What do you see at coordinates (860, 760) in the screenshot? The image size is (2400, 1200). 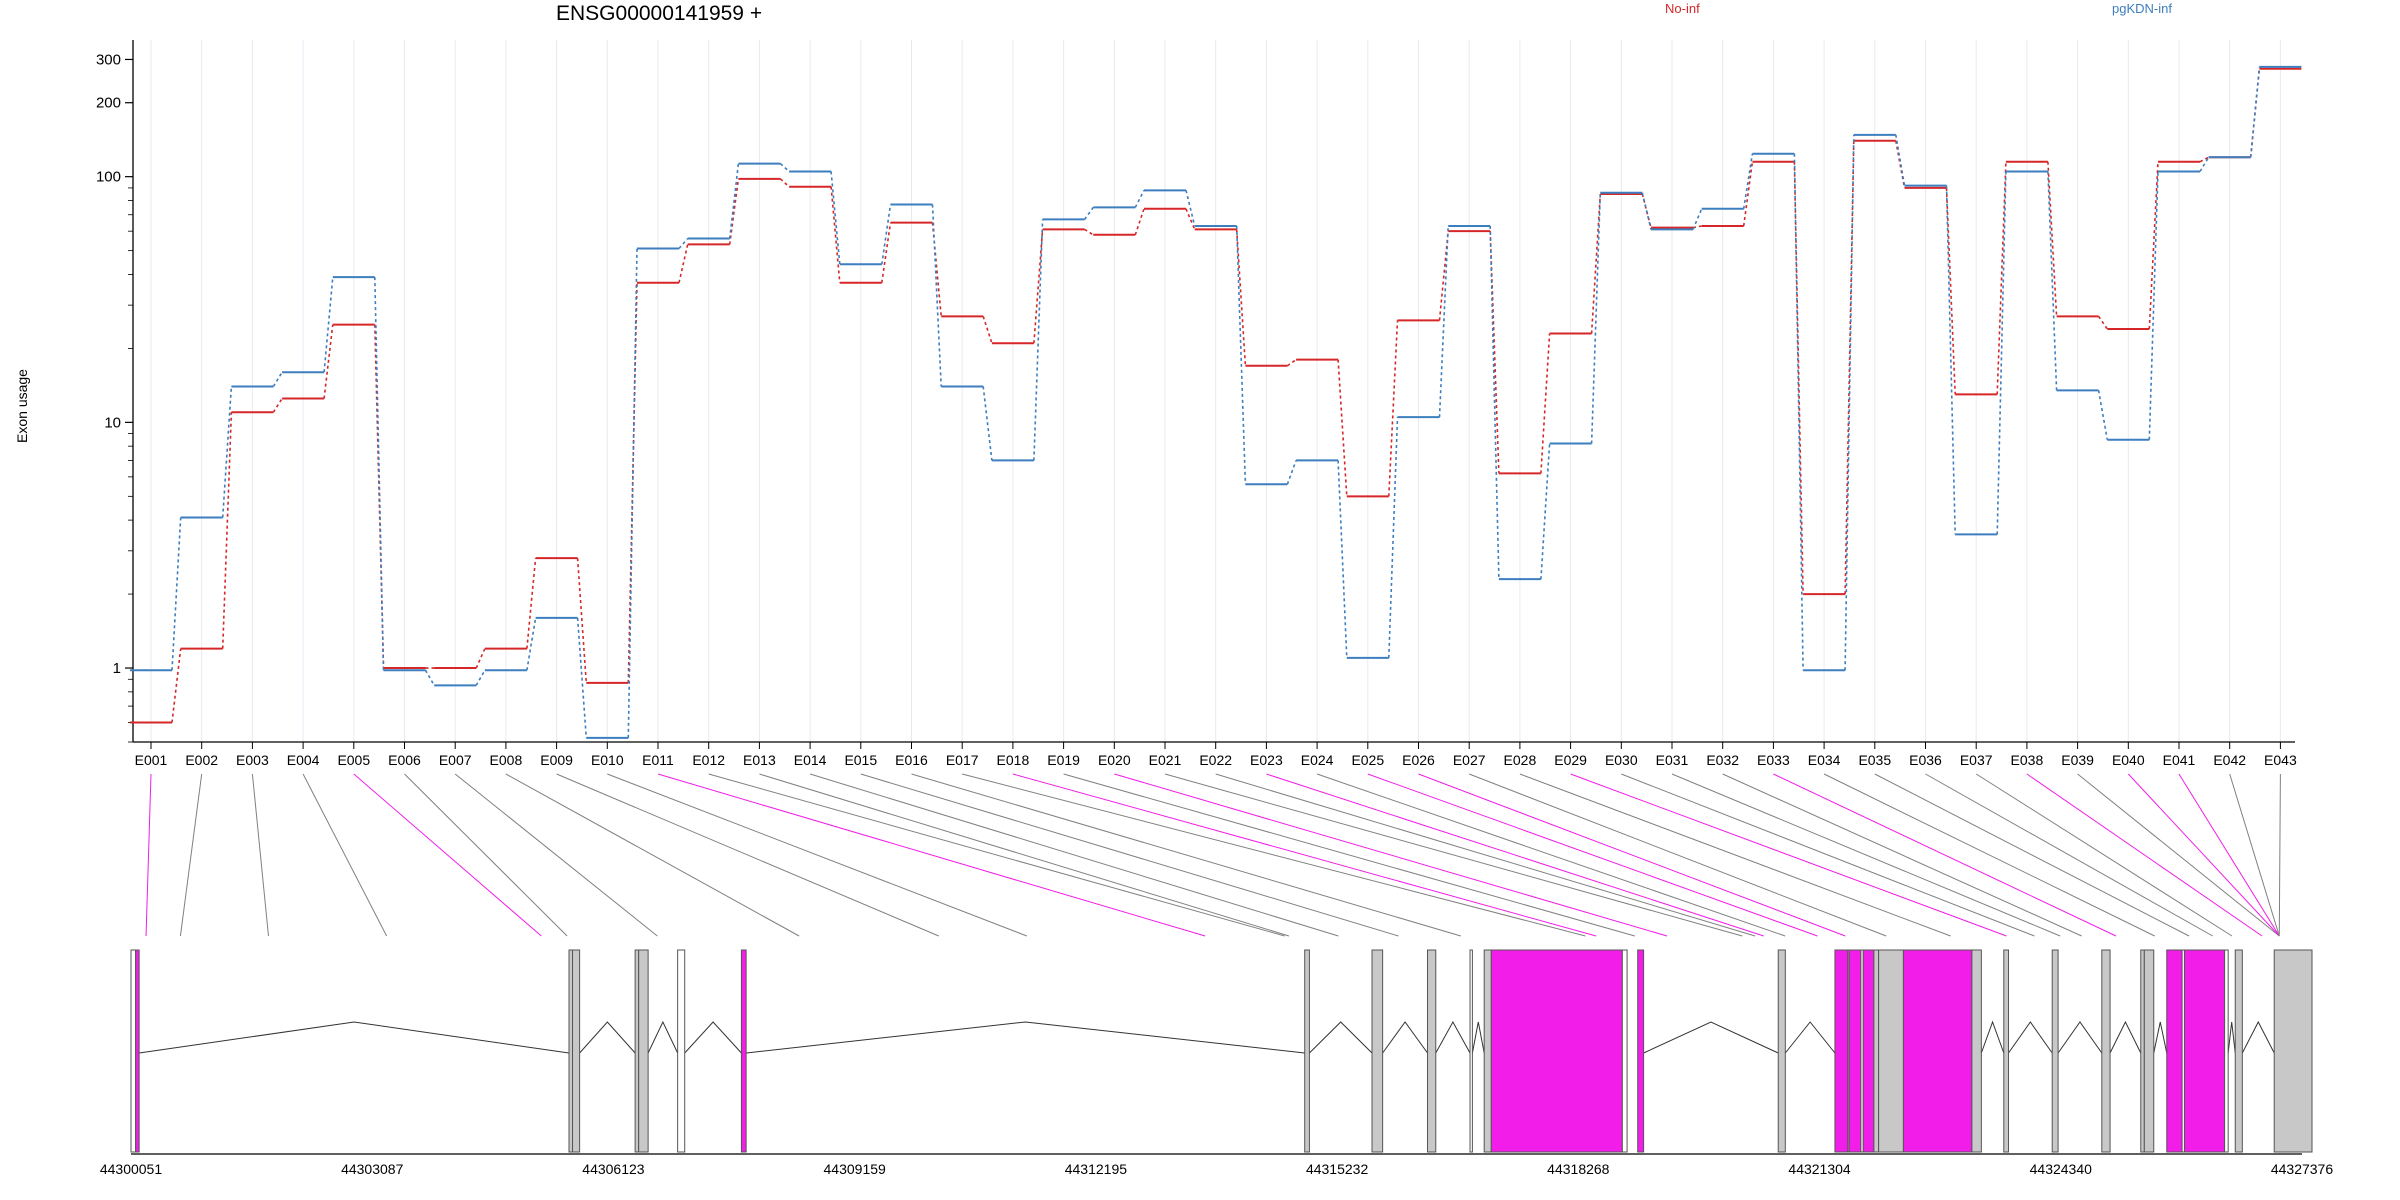 I see `x-tick-label: E015` at bounding box center [860, 760].